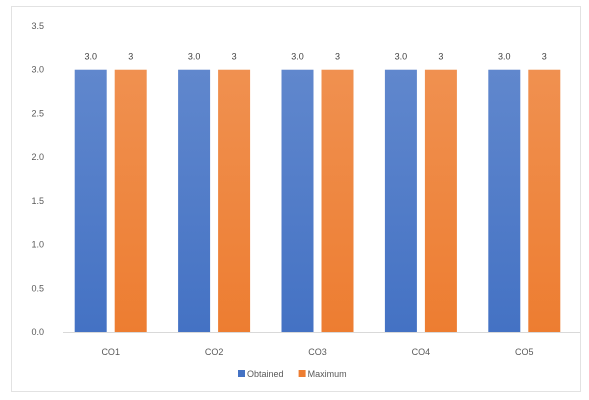 This screenshot has width=589, height=400. What do you see at coordinates (37, 288) in the screenshot?
I see `y-tick-label-1: 0.5` at bounding box center [37, 288].